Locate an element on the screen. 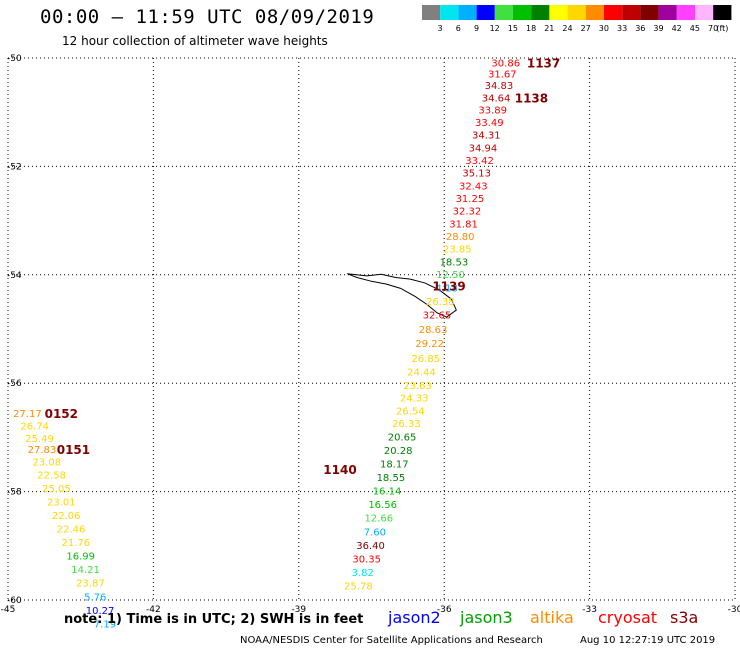 The height and width of the screenshot is (650, 740). colorbar-label: 45 is located at coordinates (695, 28).